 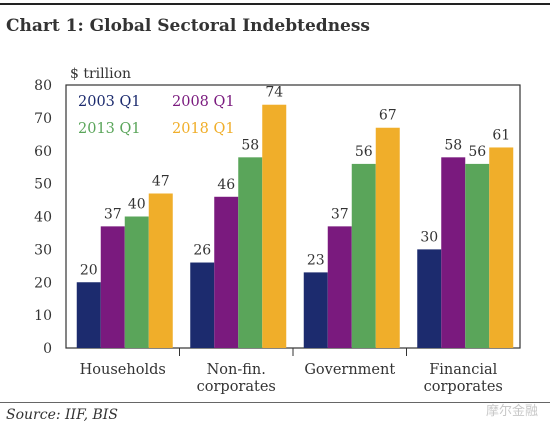 I want to click on legend-entry: 2013 Q1, so click(x=109, y=129).